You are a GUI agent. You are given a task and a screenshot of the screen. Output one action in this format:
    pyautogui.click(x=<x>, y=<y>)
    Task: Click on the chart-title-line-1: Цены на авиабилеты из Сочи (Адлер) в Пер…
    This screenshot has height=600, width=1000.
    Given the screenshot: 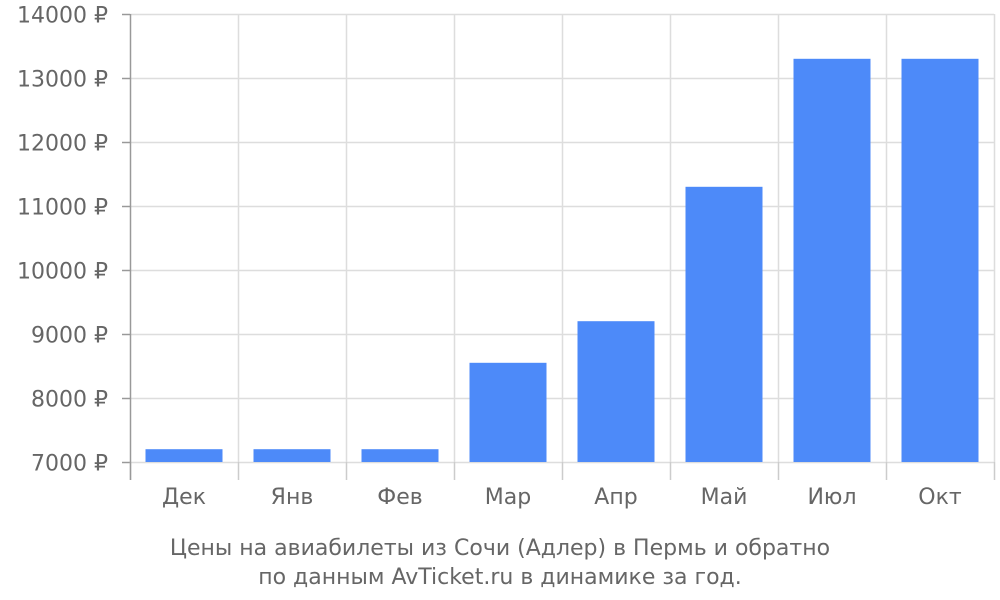 What is the action you would take?
    pyautogui.click(x=500, y=548)
    